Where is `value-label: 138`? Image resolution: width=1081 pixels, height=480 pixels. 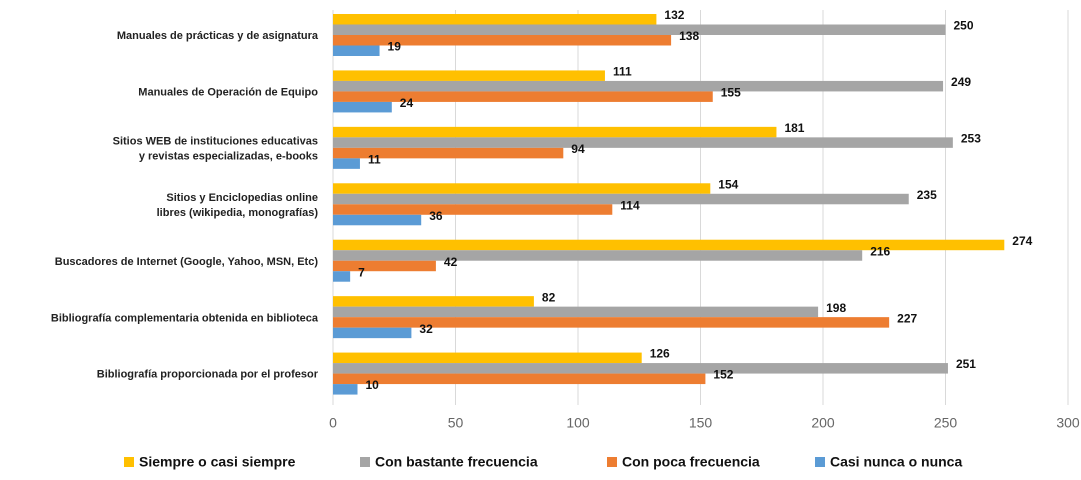
value-label: 138 is located at coordinates (689, 36).